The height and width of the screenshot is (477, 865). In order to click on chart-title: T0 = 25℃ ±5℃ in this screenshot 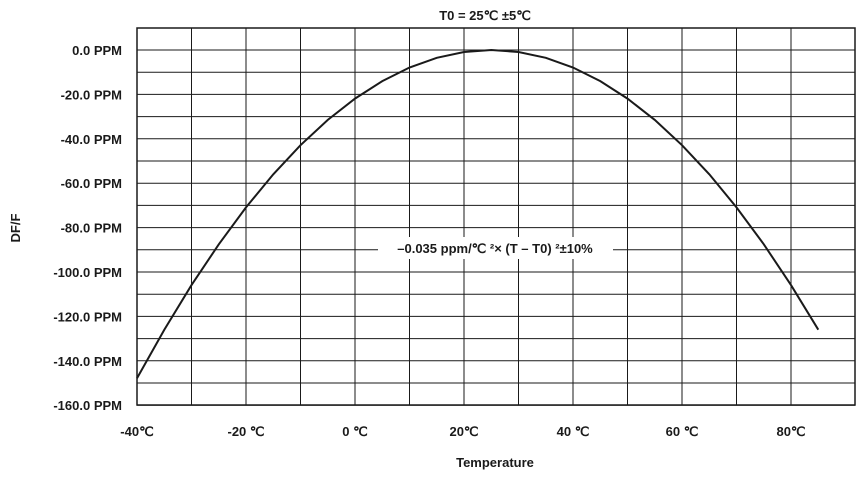, I will do `click(485, 15)`.